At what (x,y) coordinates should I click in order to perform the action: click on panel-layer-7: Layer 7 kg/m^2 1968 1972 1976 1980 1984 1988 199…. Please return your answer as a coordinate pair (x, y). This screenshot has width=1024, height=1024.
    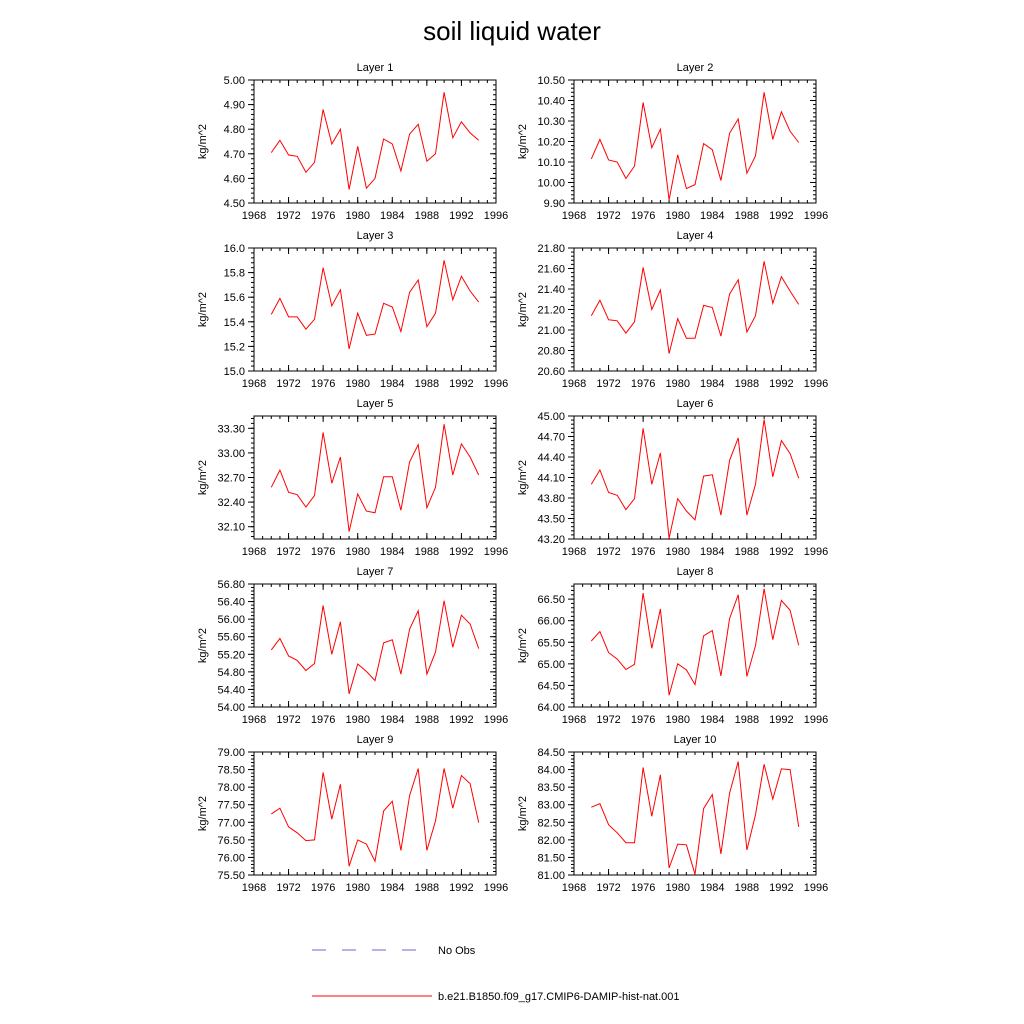
    Looking at the image, I should click on (352, 646).